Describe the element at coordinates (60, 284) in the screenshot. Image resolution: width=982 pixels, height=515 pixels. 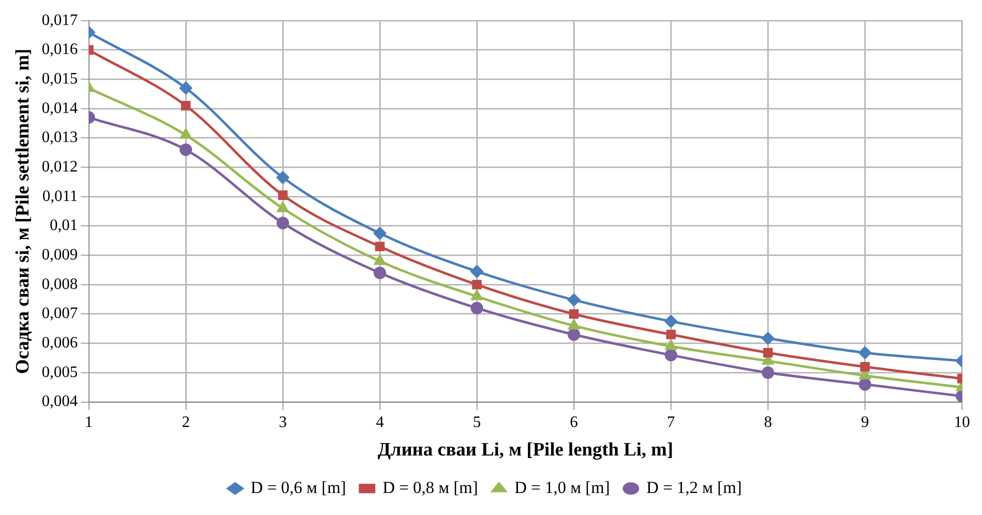
I see `y-tick-label: 0,008` at that location.